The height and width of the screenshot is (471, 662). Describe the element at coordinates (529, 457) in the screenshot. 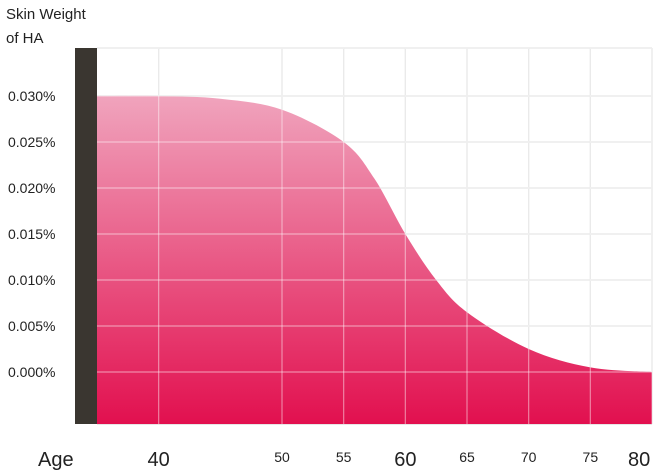

I see `x-tick-label: 70` at that location.